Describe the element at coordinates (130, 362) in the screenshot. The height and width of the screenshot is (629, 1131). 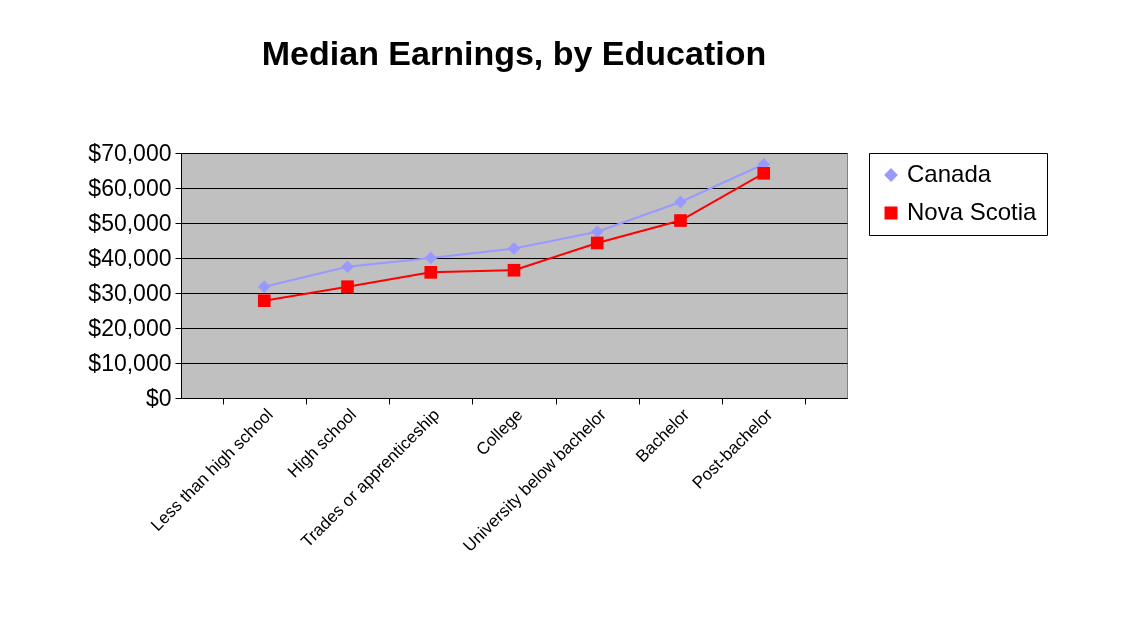
I see `y-tick-label: $10,000` at that location.